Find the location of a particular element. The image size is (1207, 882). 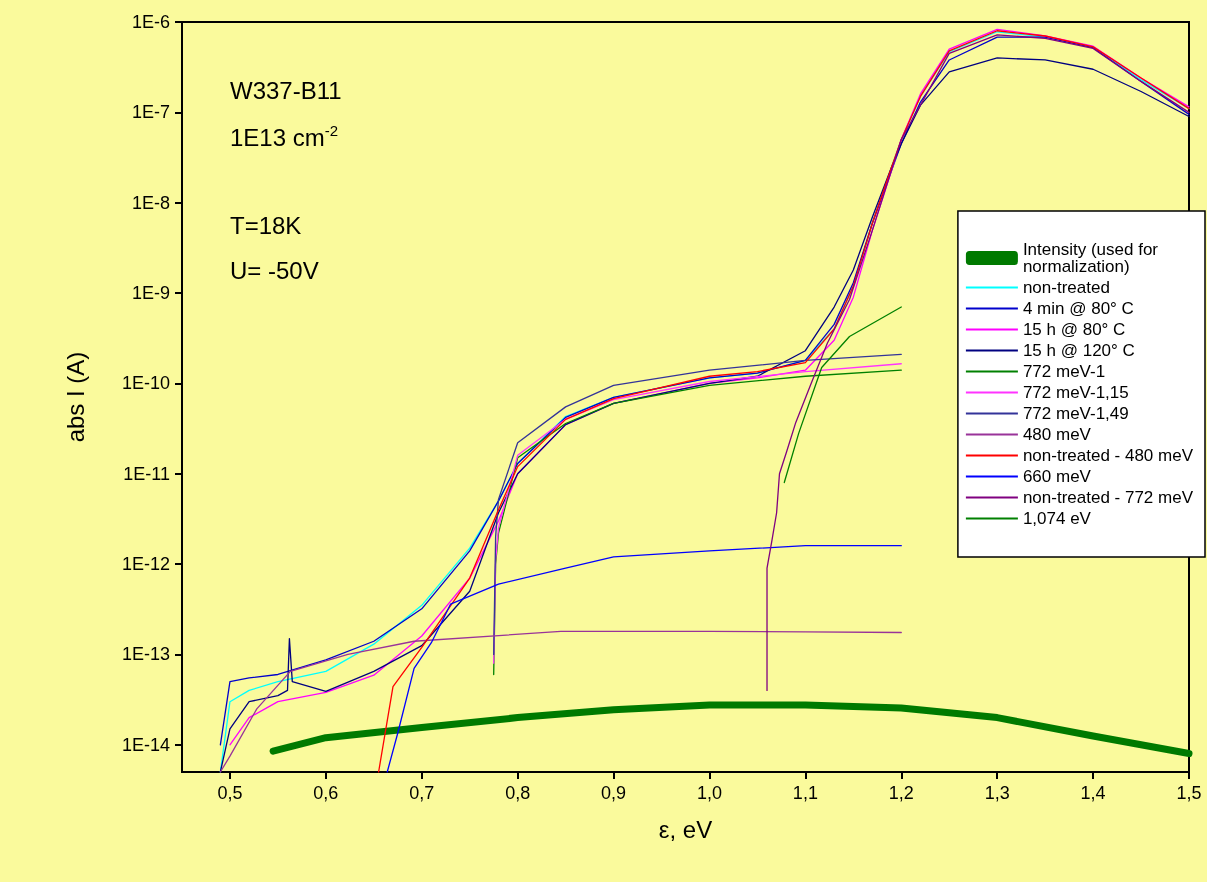

y-tick-label: 1E-9 is located at coordinates (150, 293).